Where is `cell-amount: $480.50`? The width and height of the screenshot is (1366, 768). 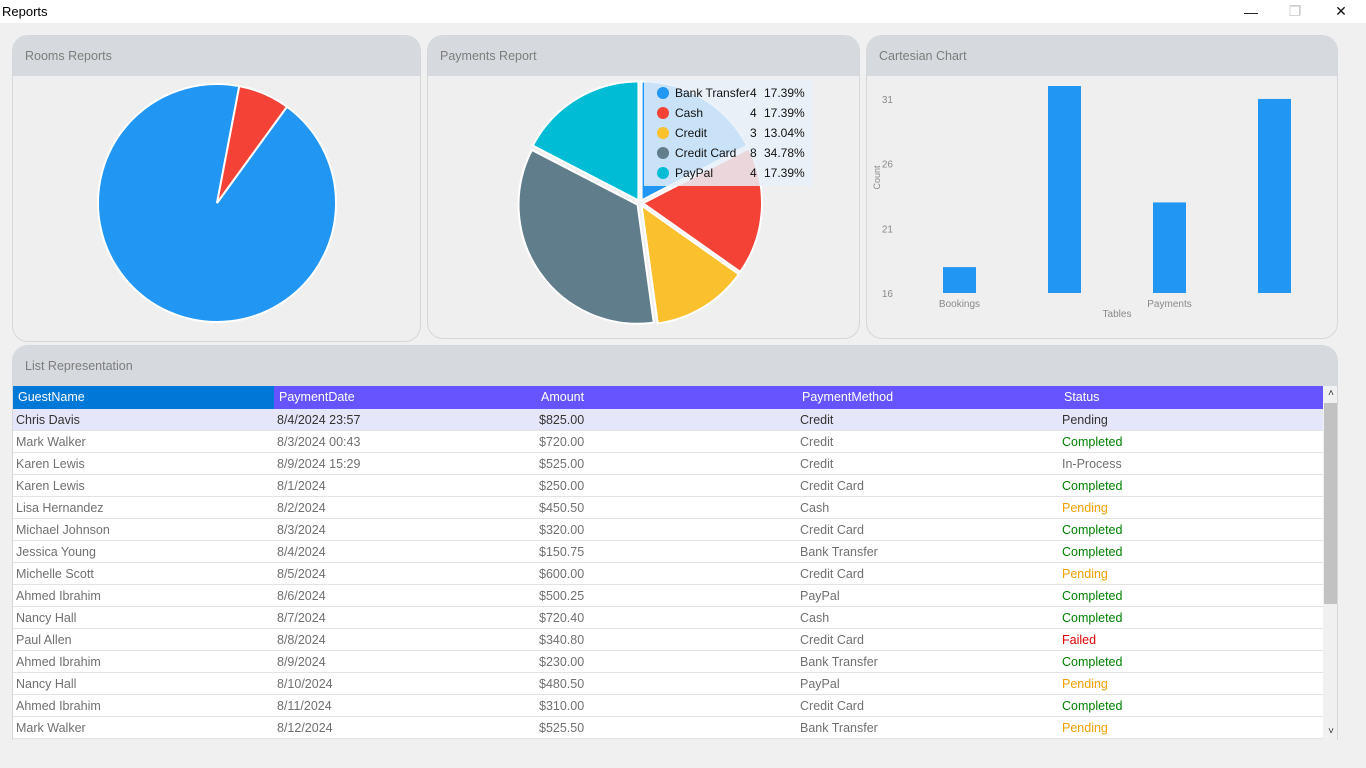 cell-amount: $480.50 is located at coordinates (562, 684).